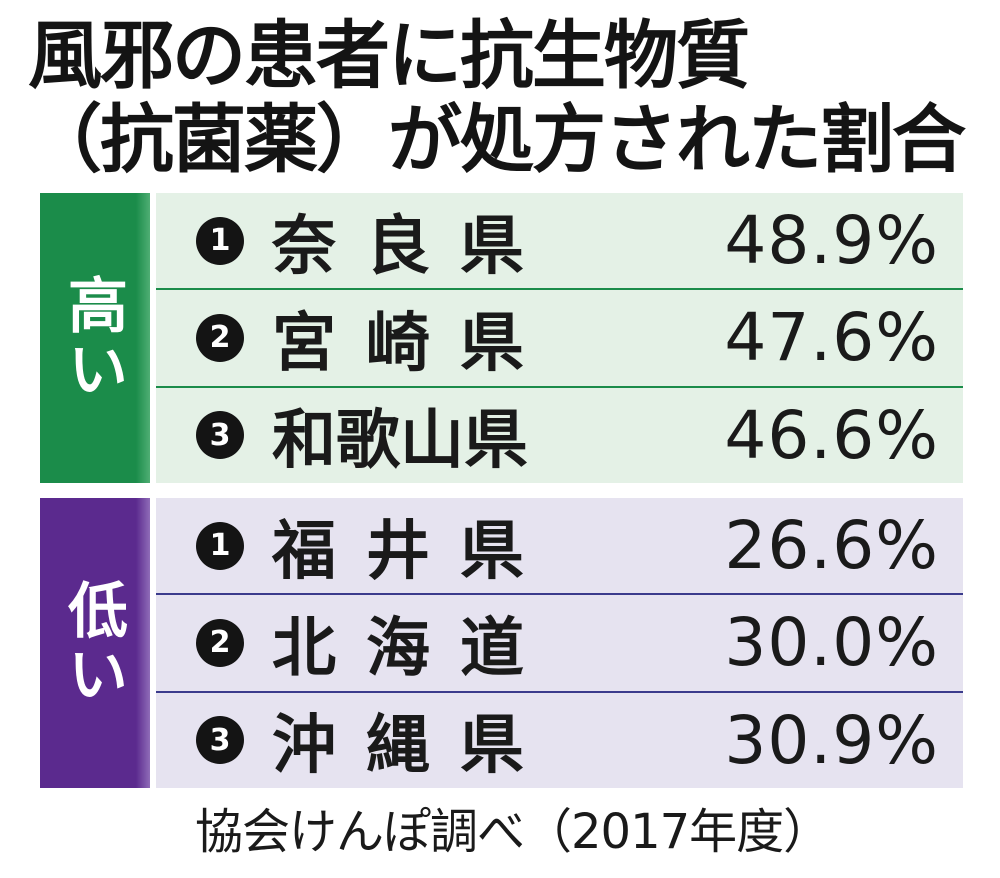 Image resolution: width=1000 pixels, height=878 pixels. I want to click on percentage-value: 26.6%, so click(831, 546).